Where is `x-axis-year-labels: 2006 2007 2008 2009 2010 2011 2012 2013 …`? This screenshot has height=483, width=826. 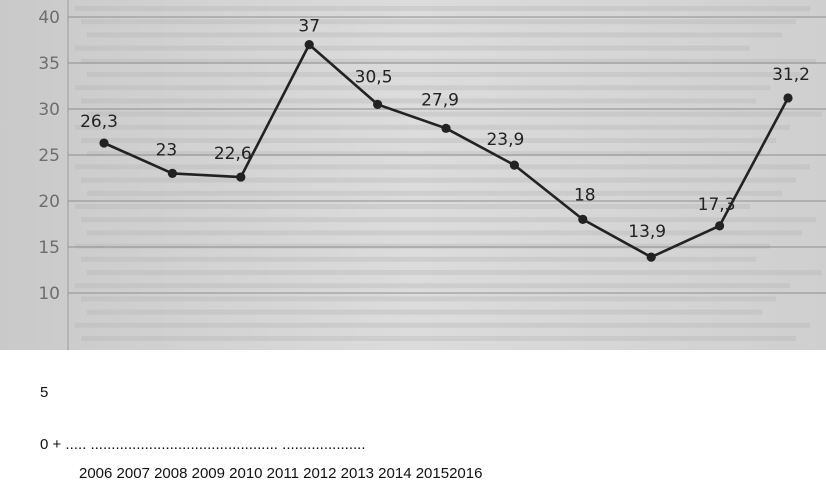
x-axis-year-labels: 2006 2007 2008 2009 2010 2011 2012 2013 … is located at coordinates (281, 473).